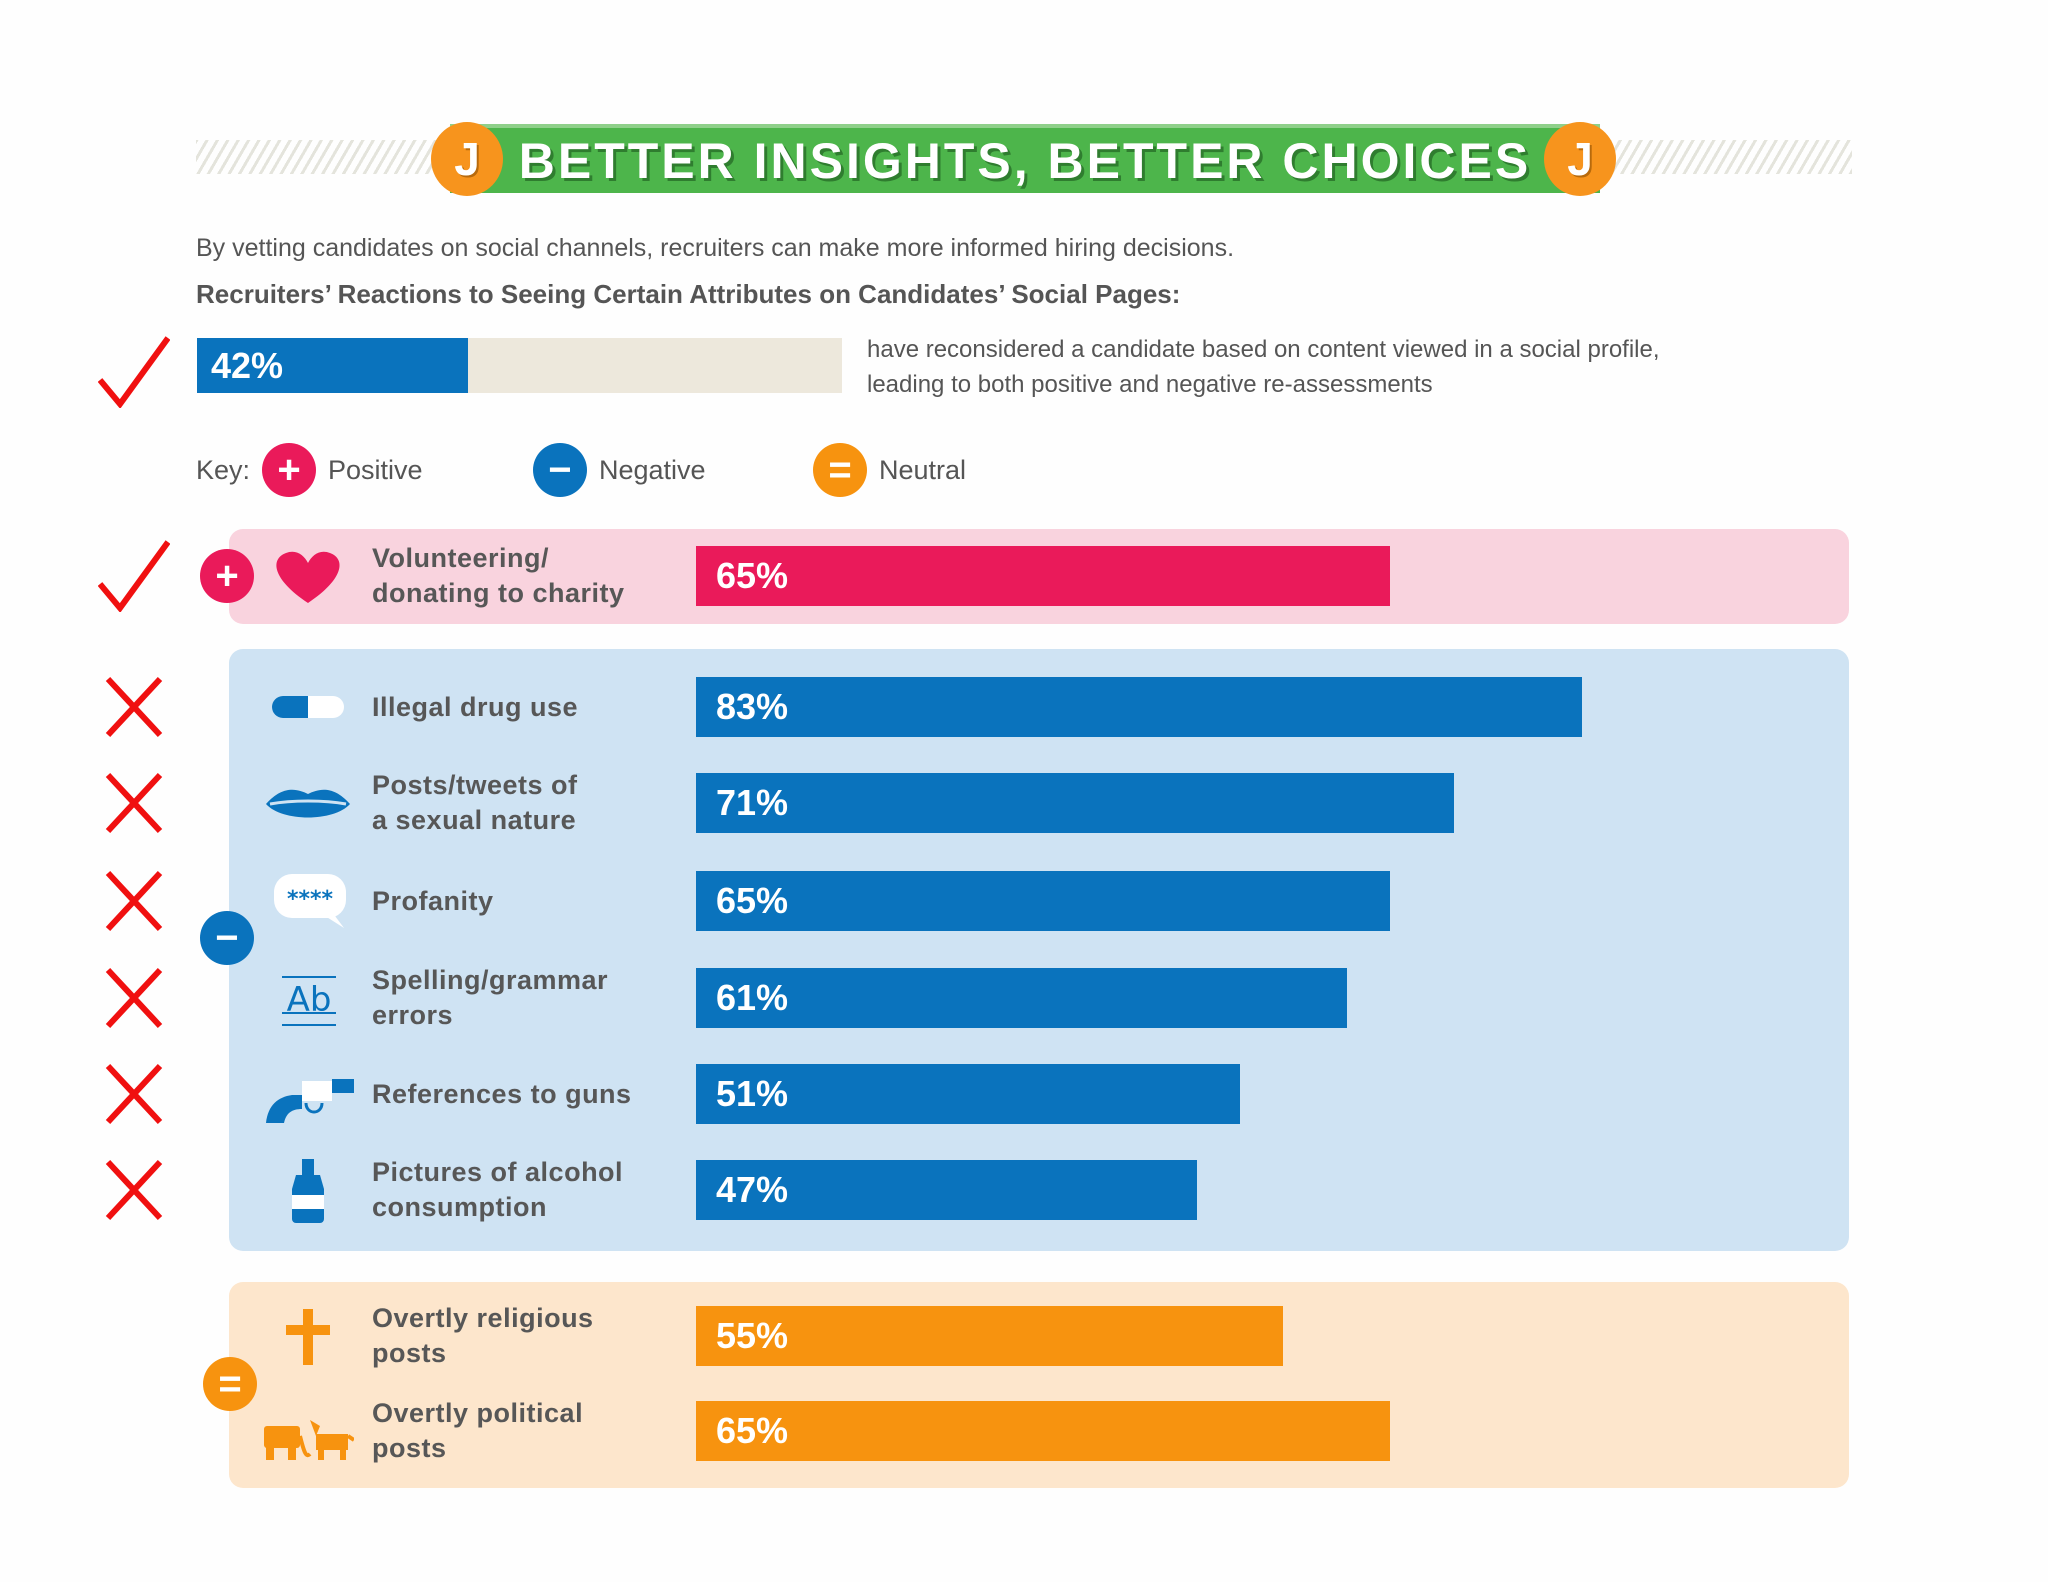 Image resolution: width=2048 pixels, height=1582 pixels. I want to click on logo-right: J, so click(1580, 159).